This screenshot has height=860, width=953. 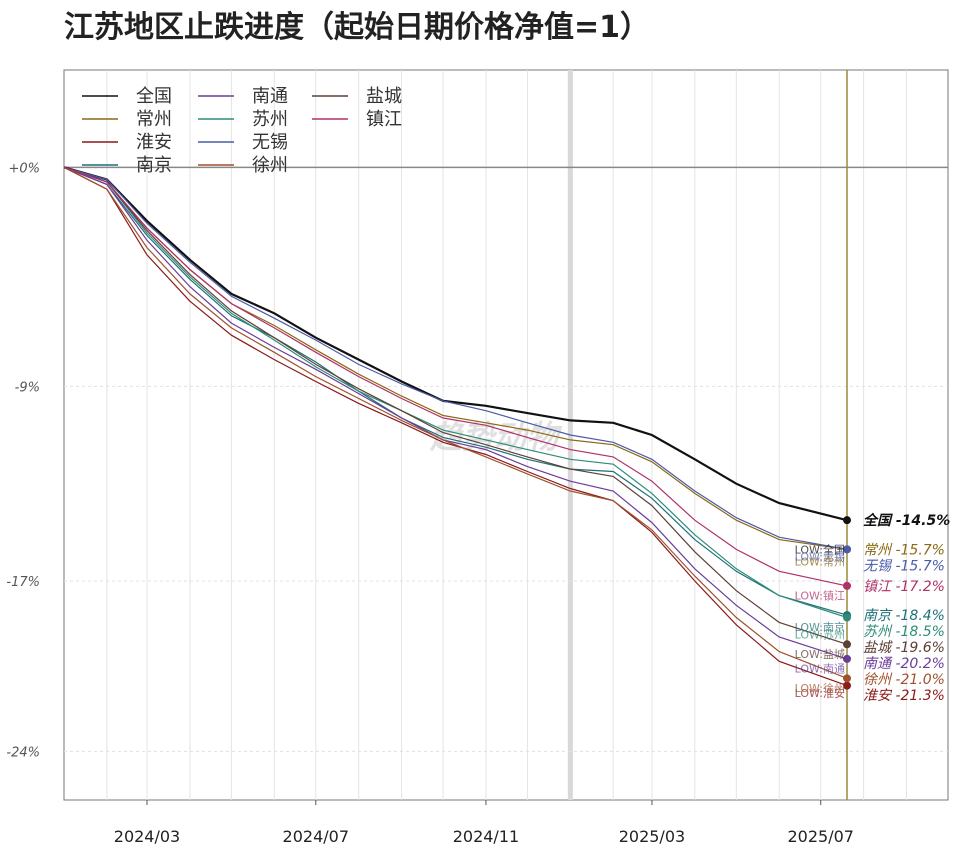 I want to click on low-label: LOW:常州, so click(x=820, y=562).